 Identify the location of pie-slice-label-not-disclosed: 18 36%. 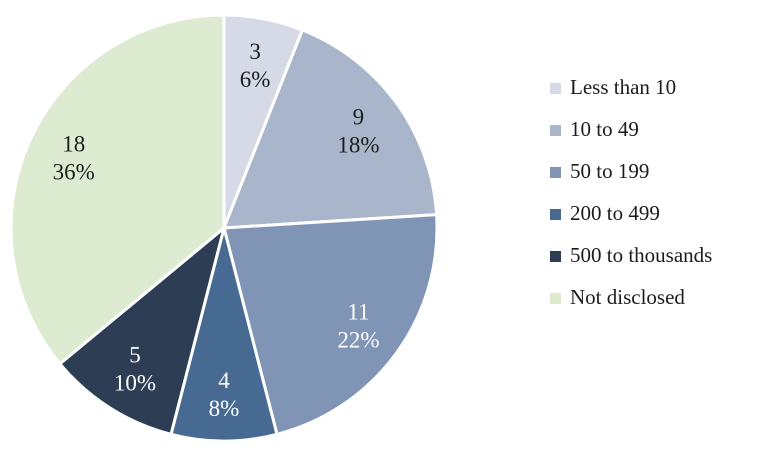
(74, 157).